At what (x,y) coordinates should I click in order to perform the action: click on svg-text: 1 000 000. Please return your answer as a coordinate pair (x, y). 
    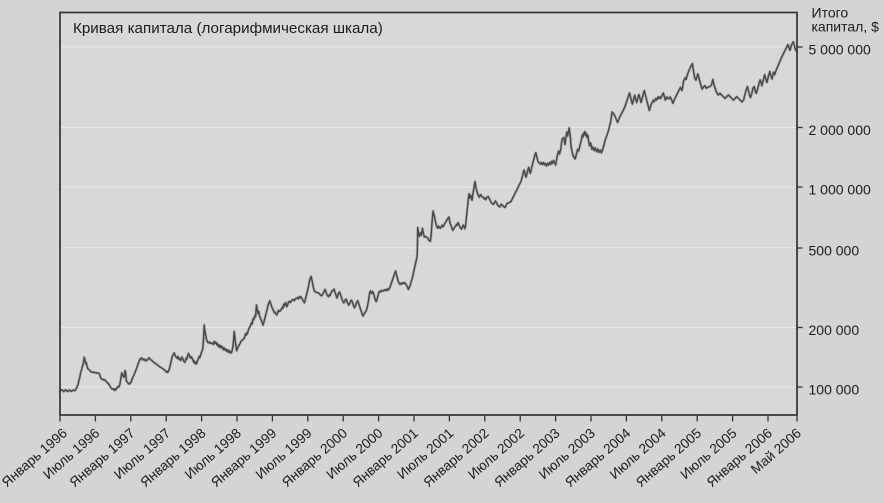
    Looking at the image, I should click on (840, 189).